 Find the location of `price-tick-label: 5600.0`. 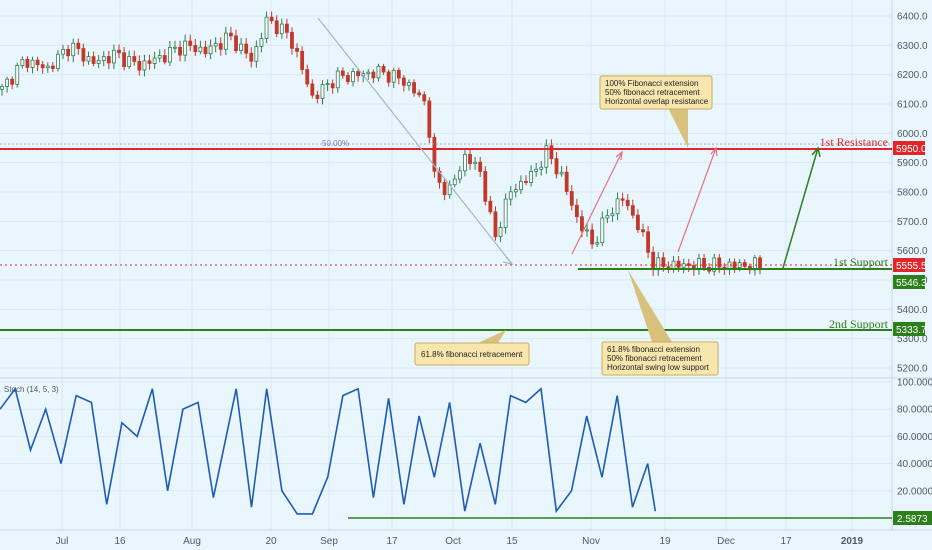

price-tick-label: 5600.0 is located at coordinates (912, 251).